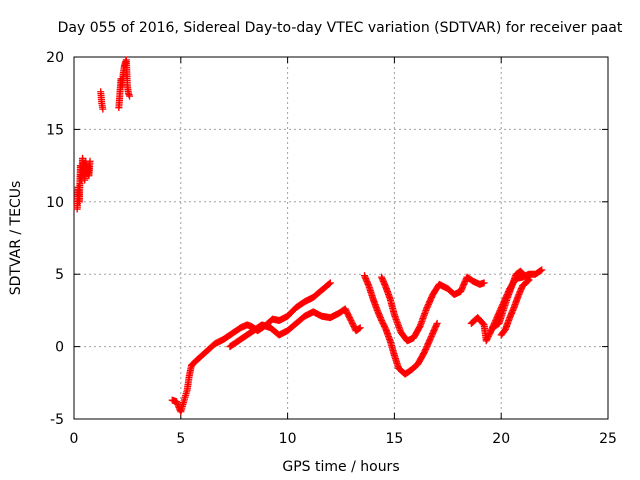 The height and width of the screenshot is (480, 640). What do you see at coordinates (59, 275) in the screenshot?
I see `y-tick-label: 5` at bounding box center [59, 275].